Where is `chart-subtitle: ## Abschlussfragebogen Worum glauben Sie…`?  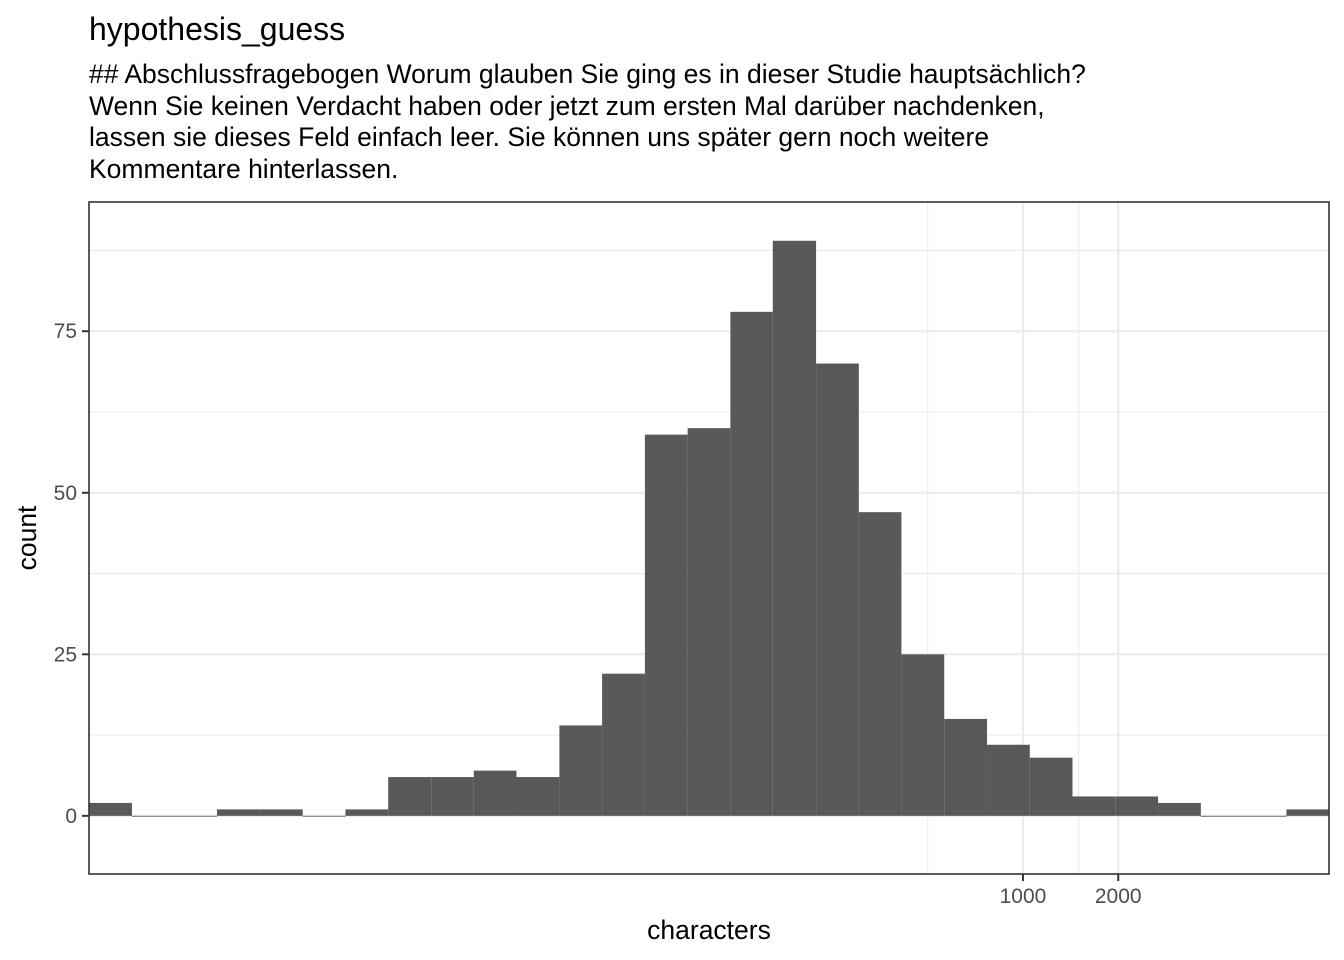 chart-subtitle: ## Abschlussfragebogen Worum glauben Sie… is located at coordinates (587, 121).